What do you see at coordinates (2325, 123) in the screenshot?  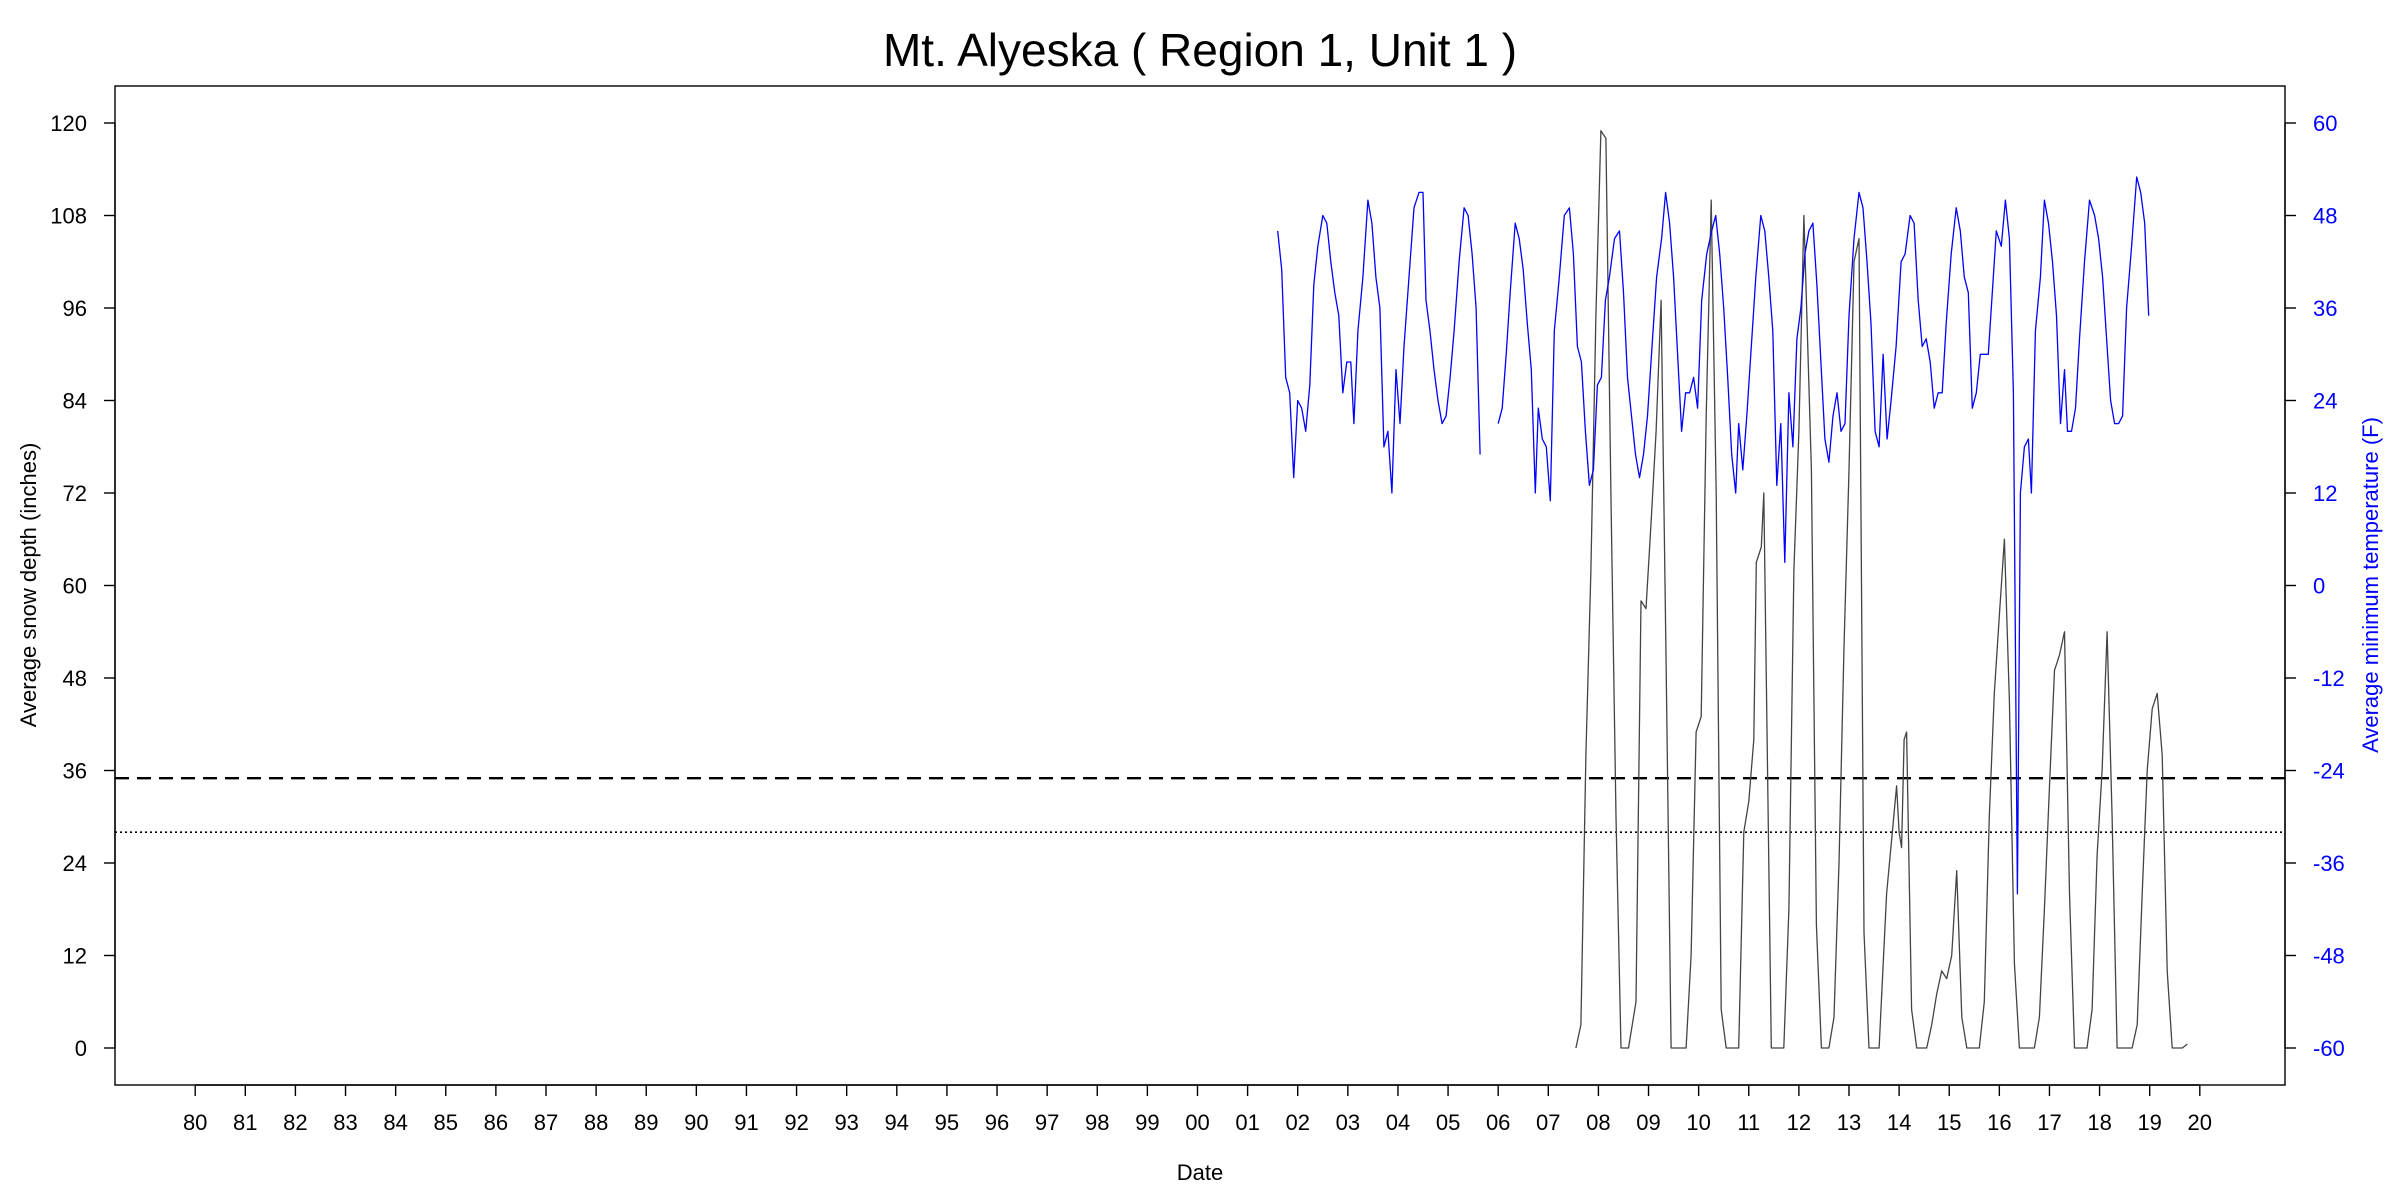 I see `y-right-tick-label: 60` at bounding box center [2325, 123].